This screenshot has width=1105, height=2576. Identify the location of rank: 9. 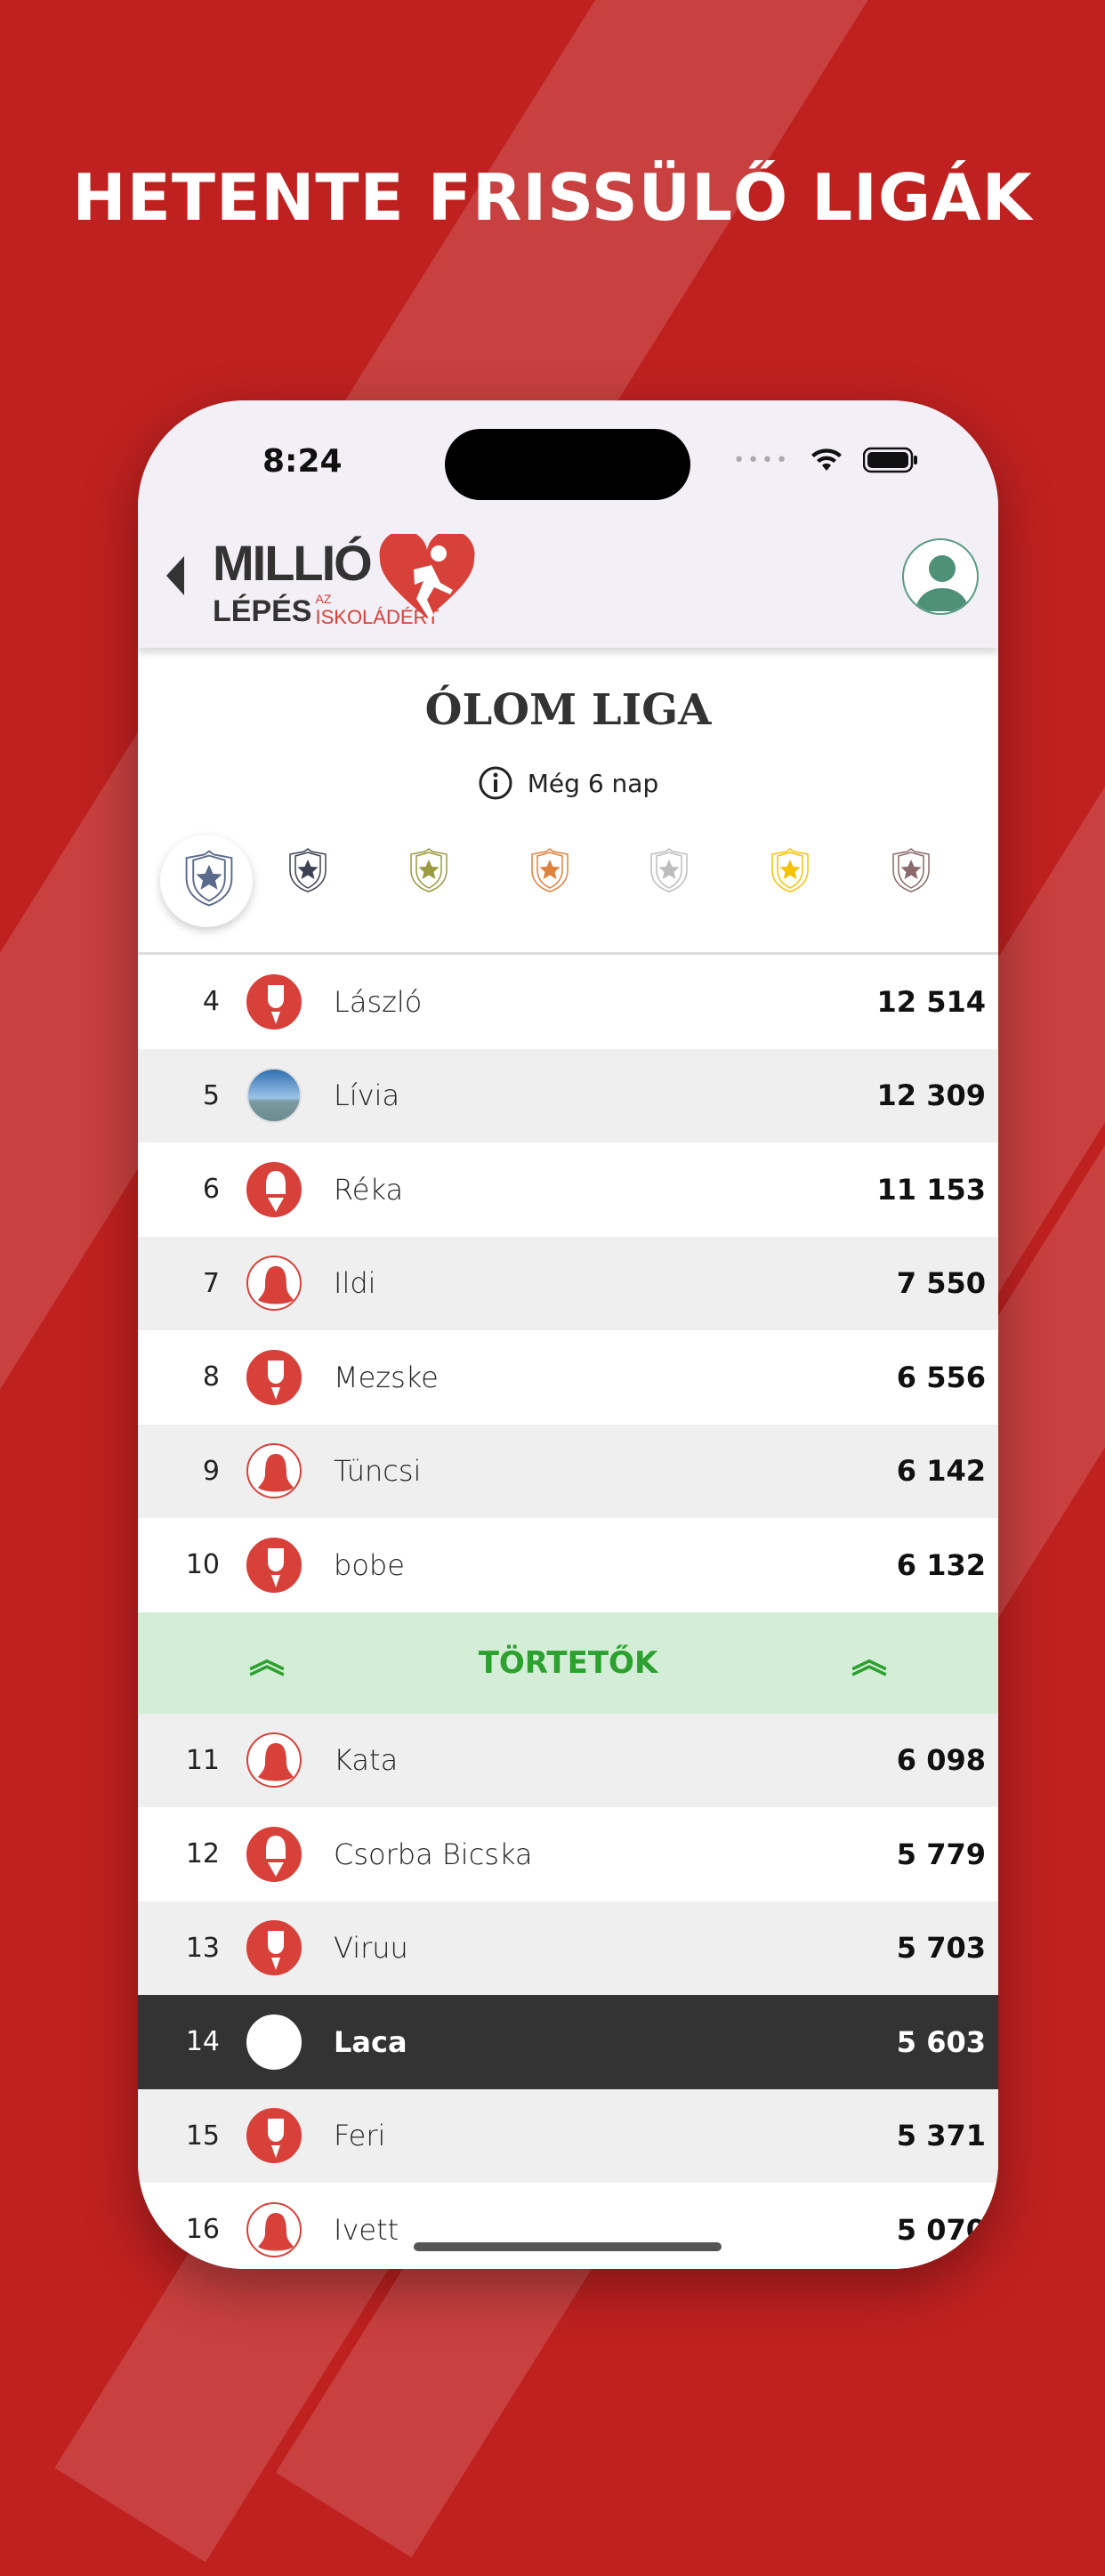
(211, 1471).